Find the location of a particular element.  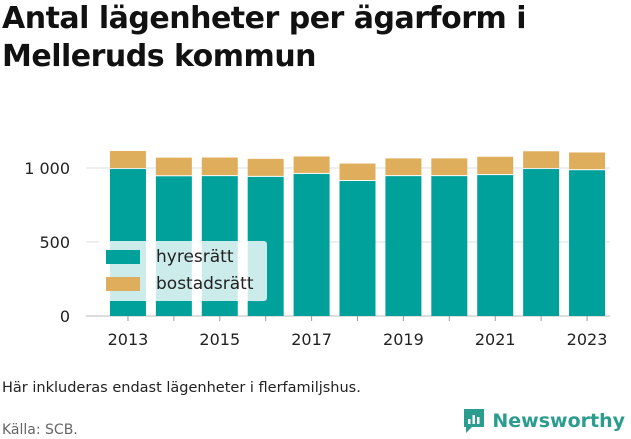

bar-hyresratt-2017 is located at coordinates (311, 244).